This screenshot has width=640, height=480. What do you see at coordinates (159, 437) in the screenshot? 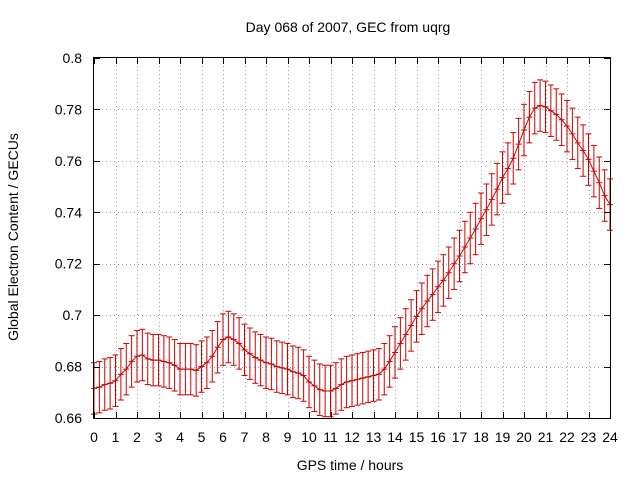
I see `x-tick-label: 3` at bounding box center [159, 437].